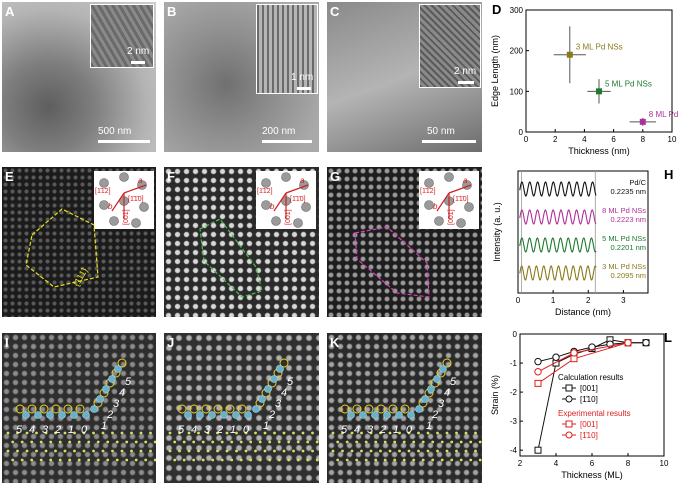 Image resolution: width=680 pixels, height=485 pixels. Describe the element at coordinates (592, 475) in the screenshot. I see `panel-l-xlabel: Thickness (ML)` at that location.